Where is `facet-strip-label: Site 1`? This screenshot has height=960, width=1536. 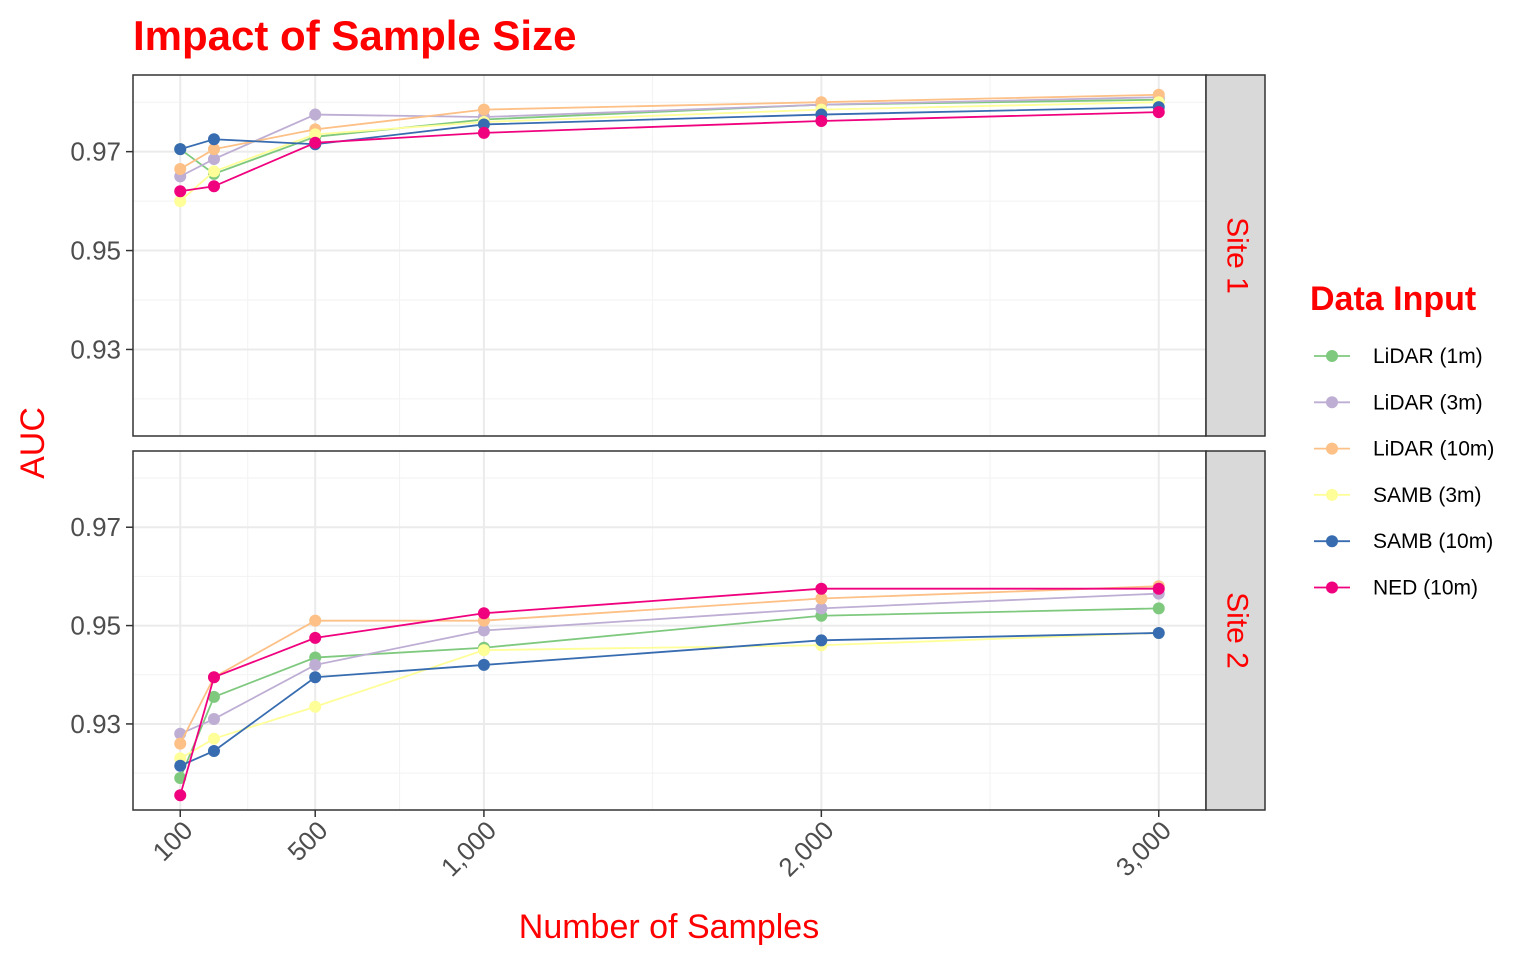
facet-strip-label: Site 1 is located at coordinates (1237, 255).